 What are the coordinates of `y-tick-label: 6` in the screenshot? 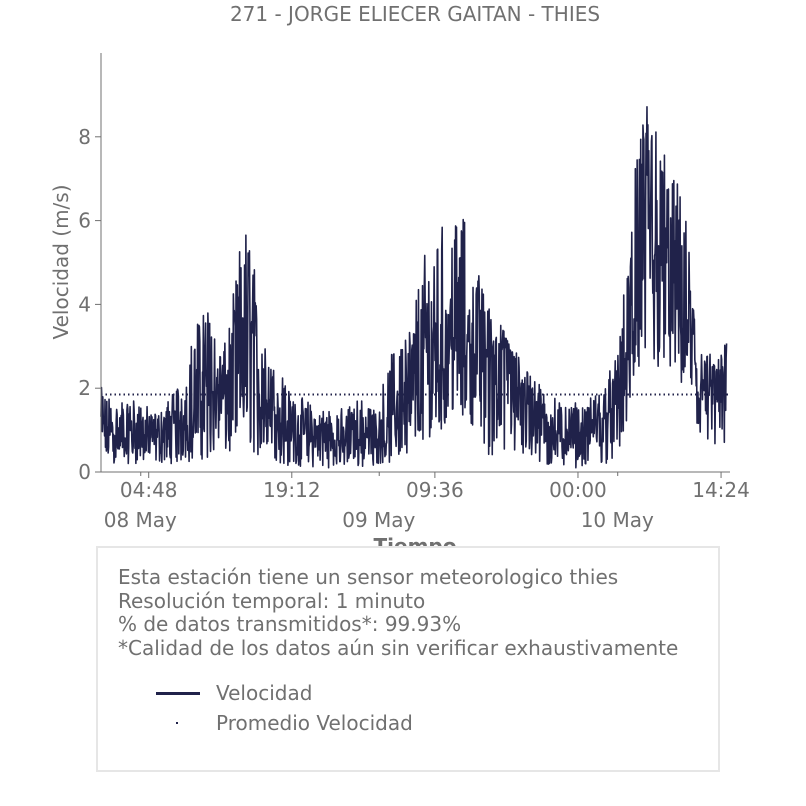 It's located at (84, 221).